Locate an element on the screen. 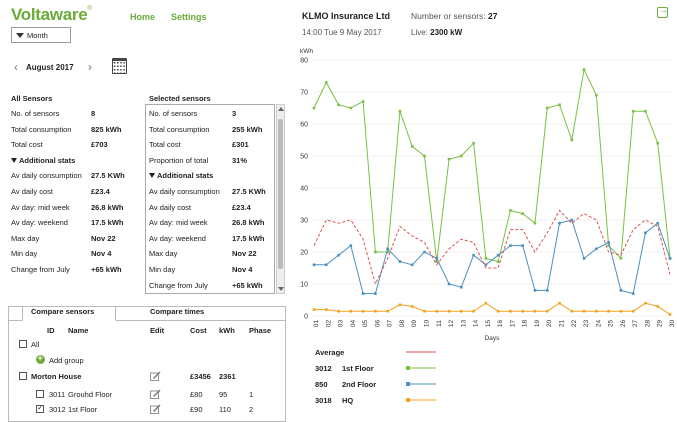 This screenshot has width=677, height=422. tab-active-frame is located at coordinates (69, 313).